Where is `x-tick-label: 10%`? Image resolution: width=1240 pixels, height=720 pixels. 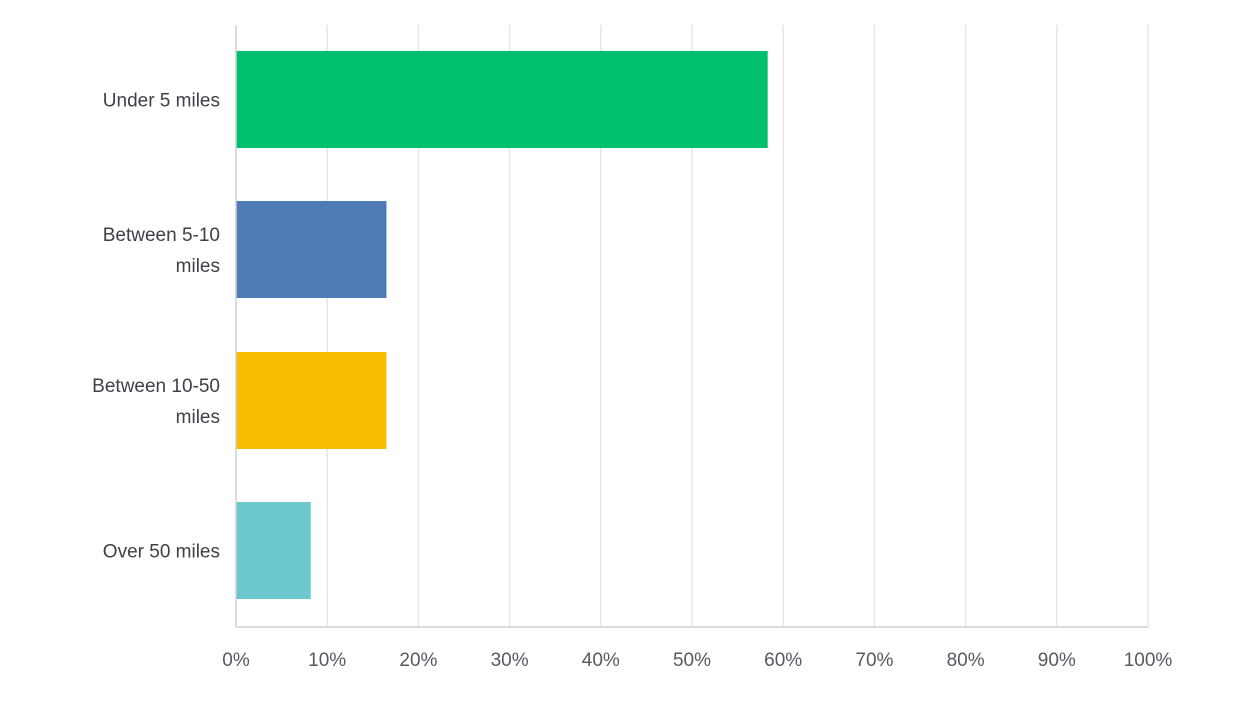 x-tick-label: 10% is located at coordinates (327, 660).